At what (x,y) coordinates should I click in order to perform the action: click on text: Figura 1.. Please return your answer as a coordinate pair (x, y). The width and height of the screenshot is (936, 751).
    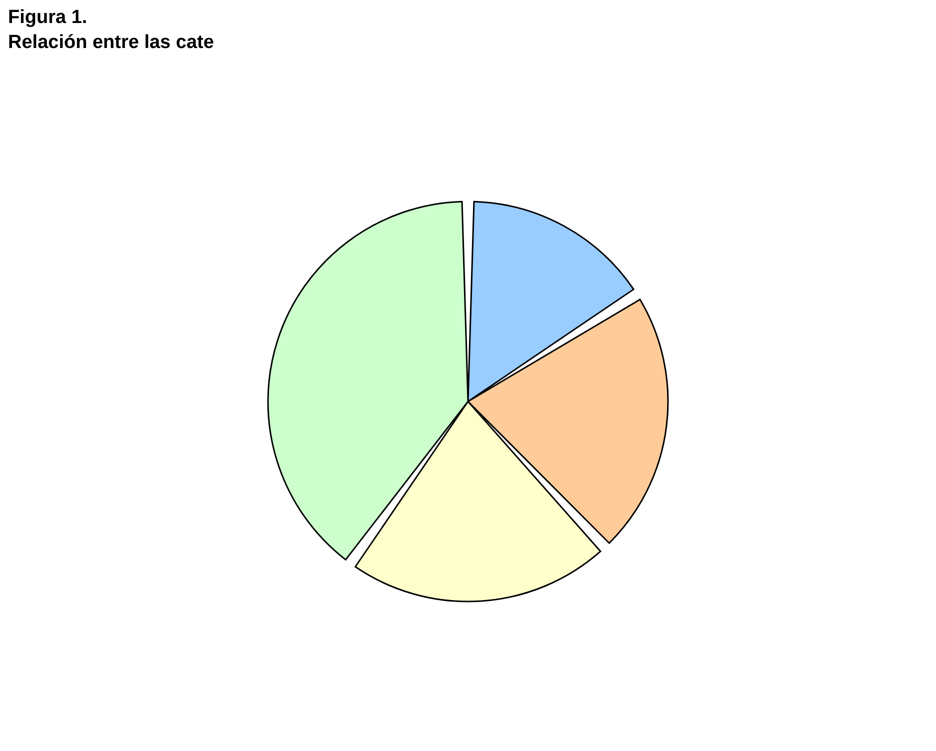
    Looking at the image, I should click on (48, 17).